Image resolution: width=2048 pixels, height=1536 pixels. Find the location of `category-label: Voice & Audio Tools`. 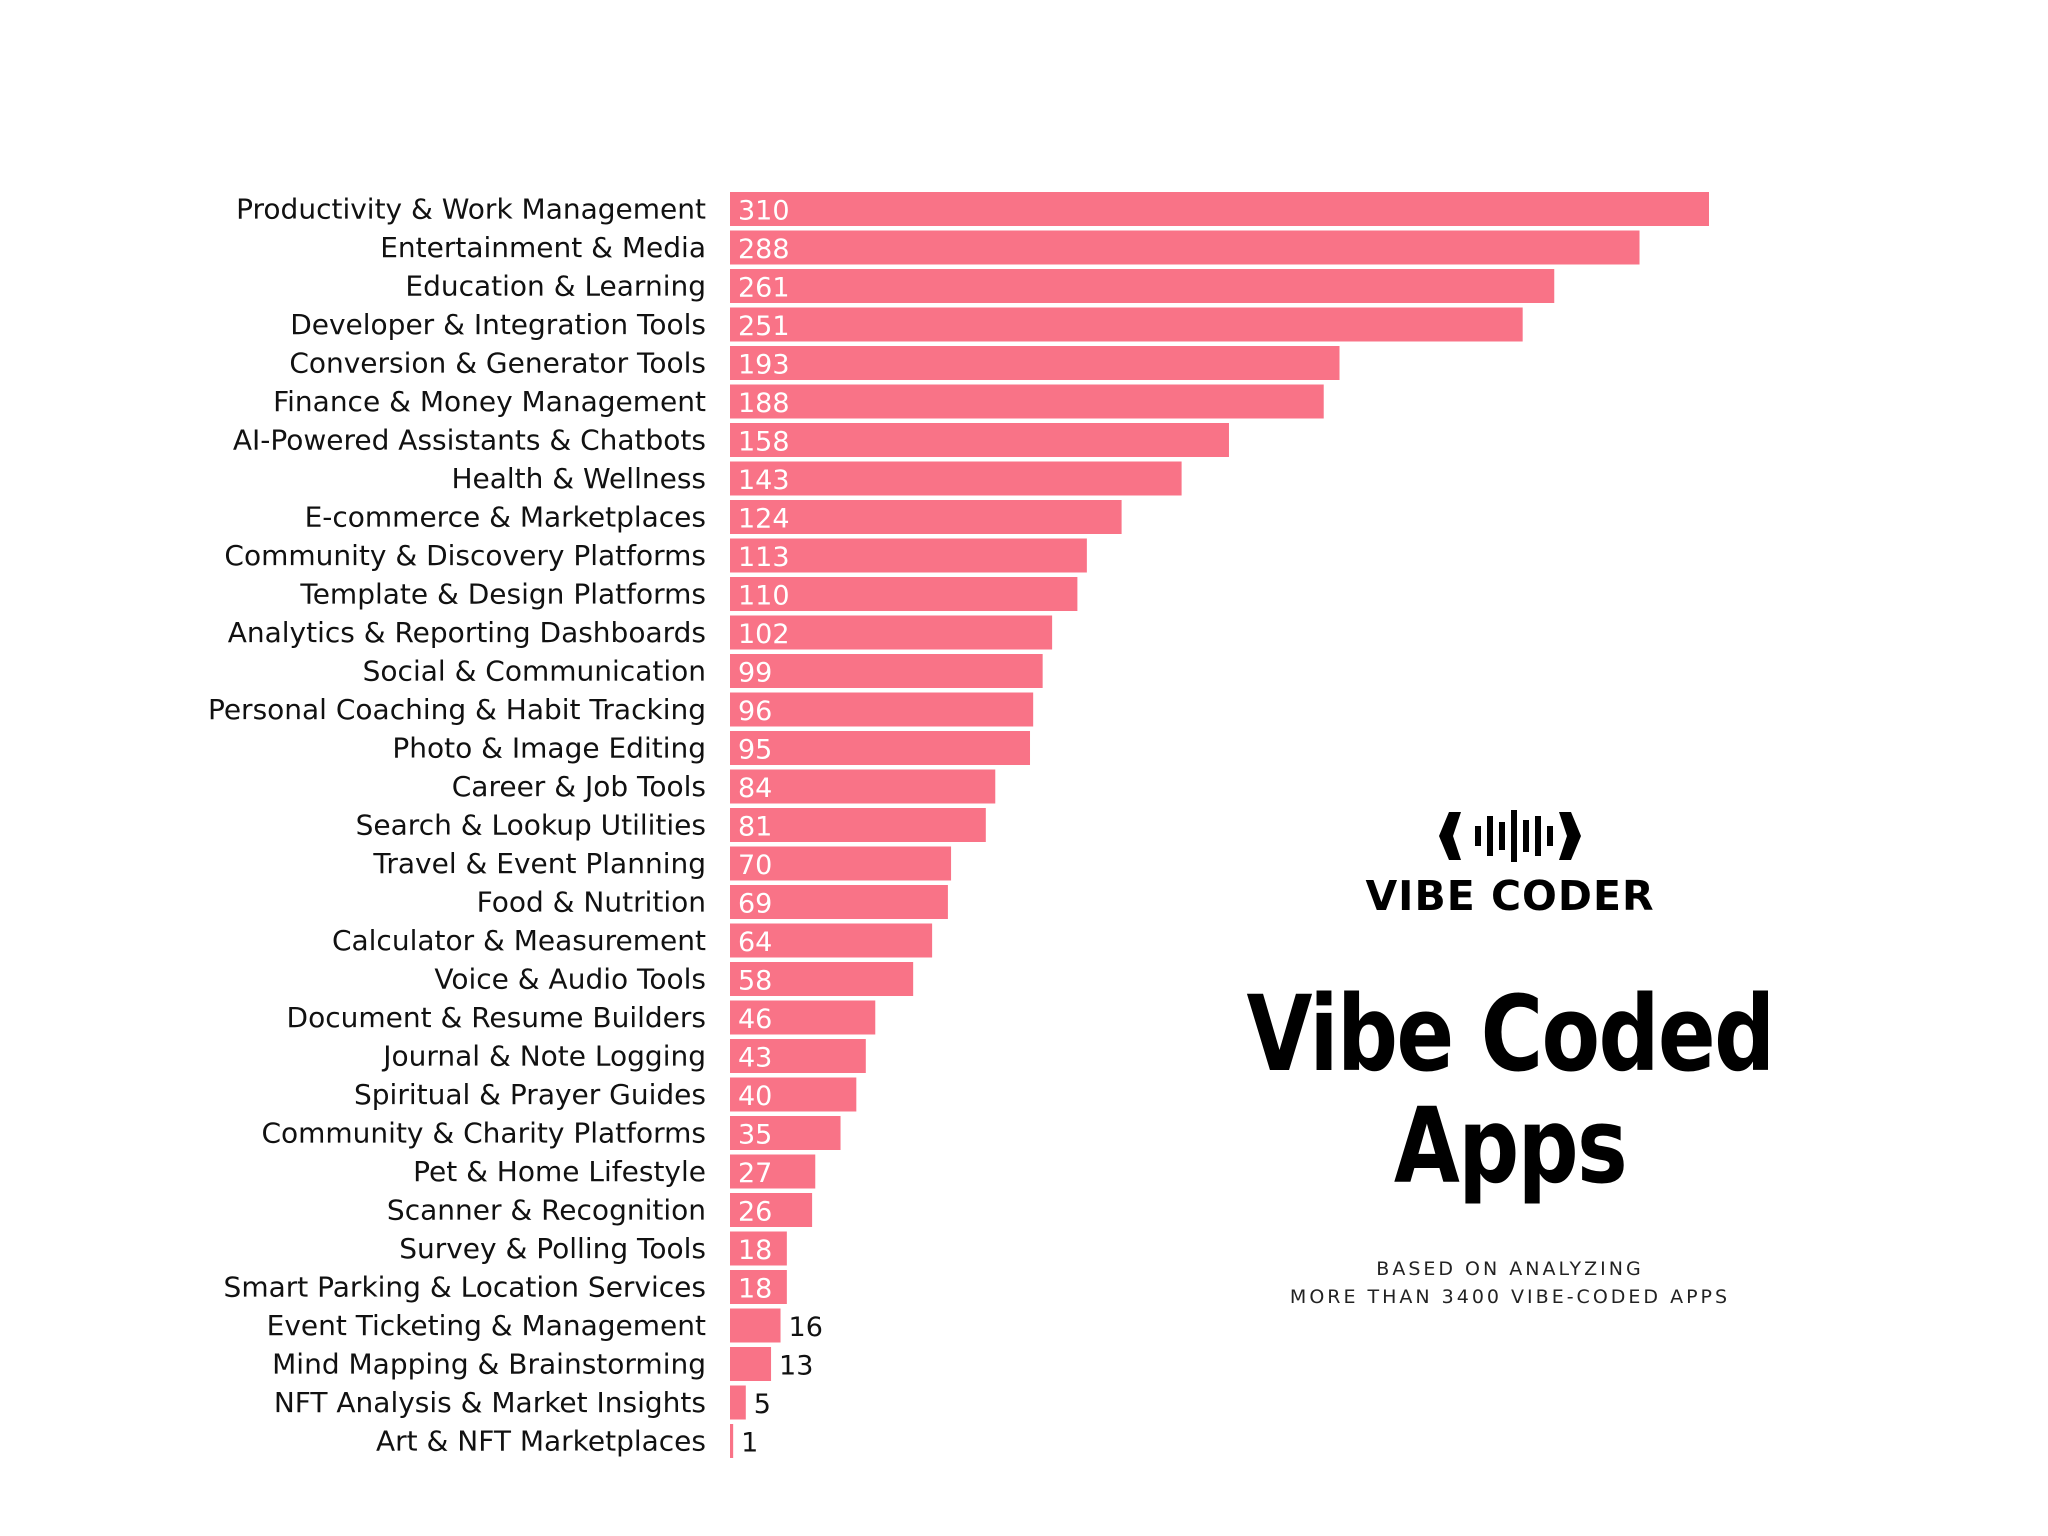

category-label: Voice & Audio Tools is located at coordinates (570, 979).